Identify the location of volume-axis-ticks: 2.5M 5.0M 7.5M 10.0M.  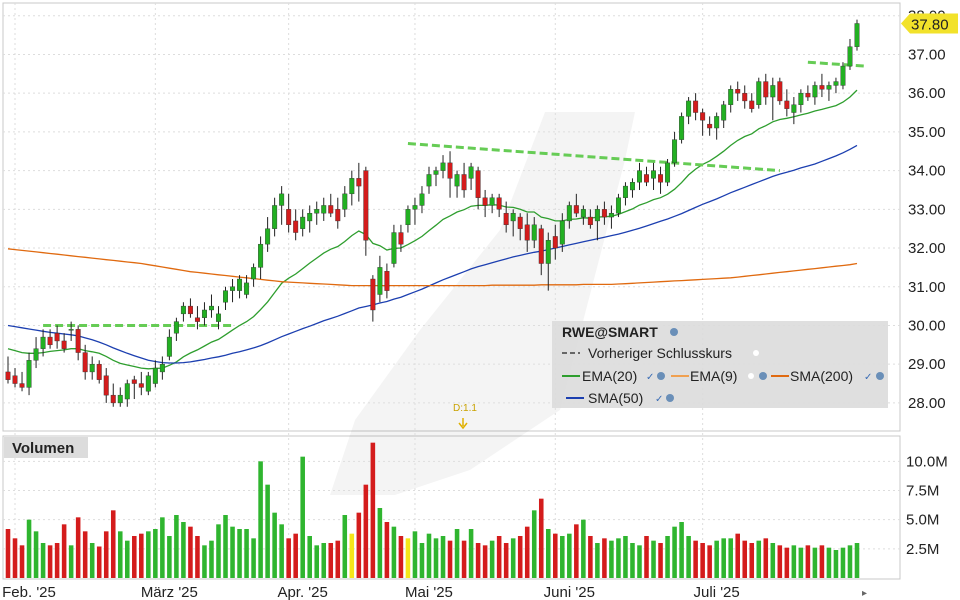
(927, 505).